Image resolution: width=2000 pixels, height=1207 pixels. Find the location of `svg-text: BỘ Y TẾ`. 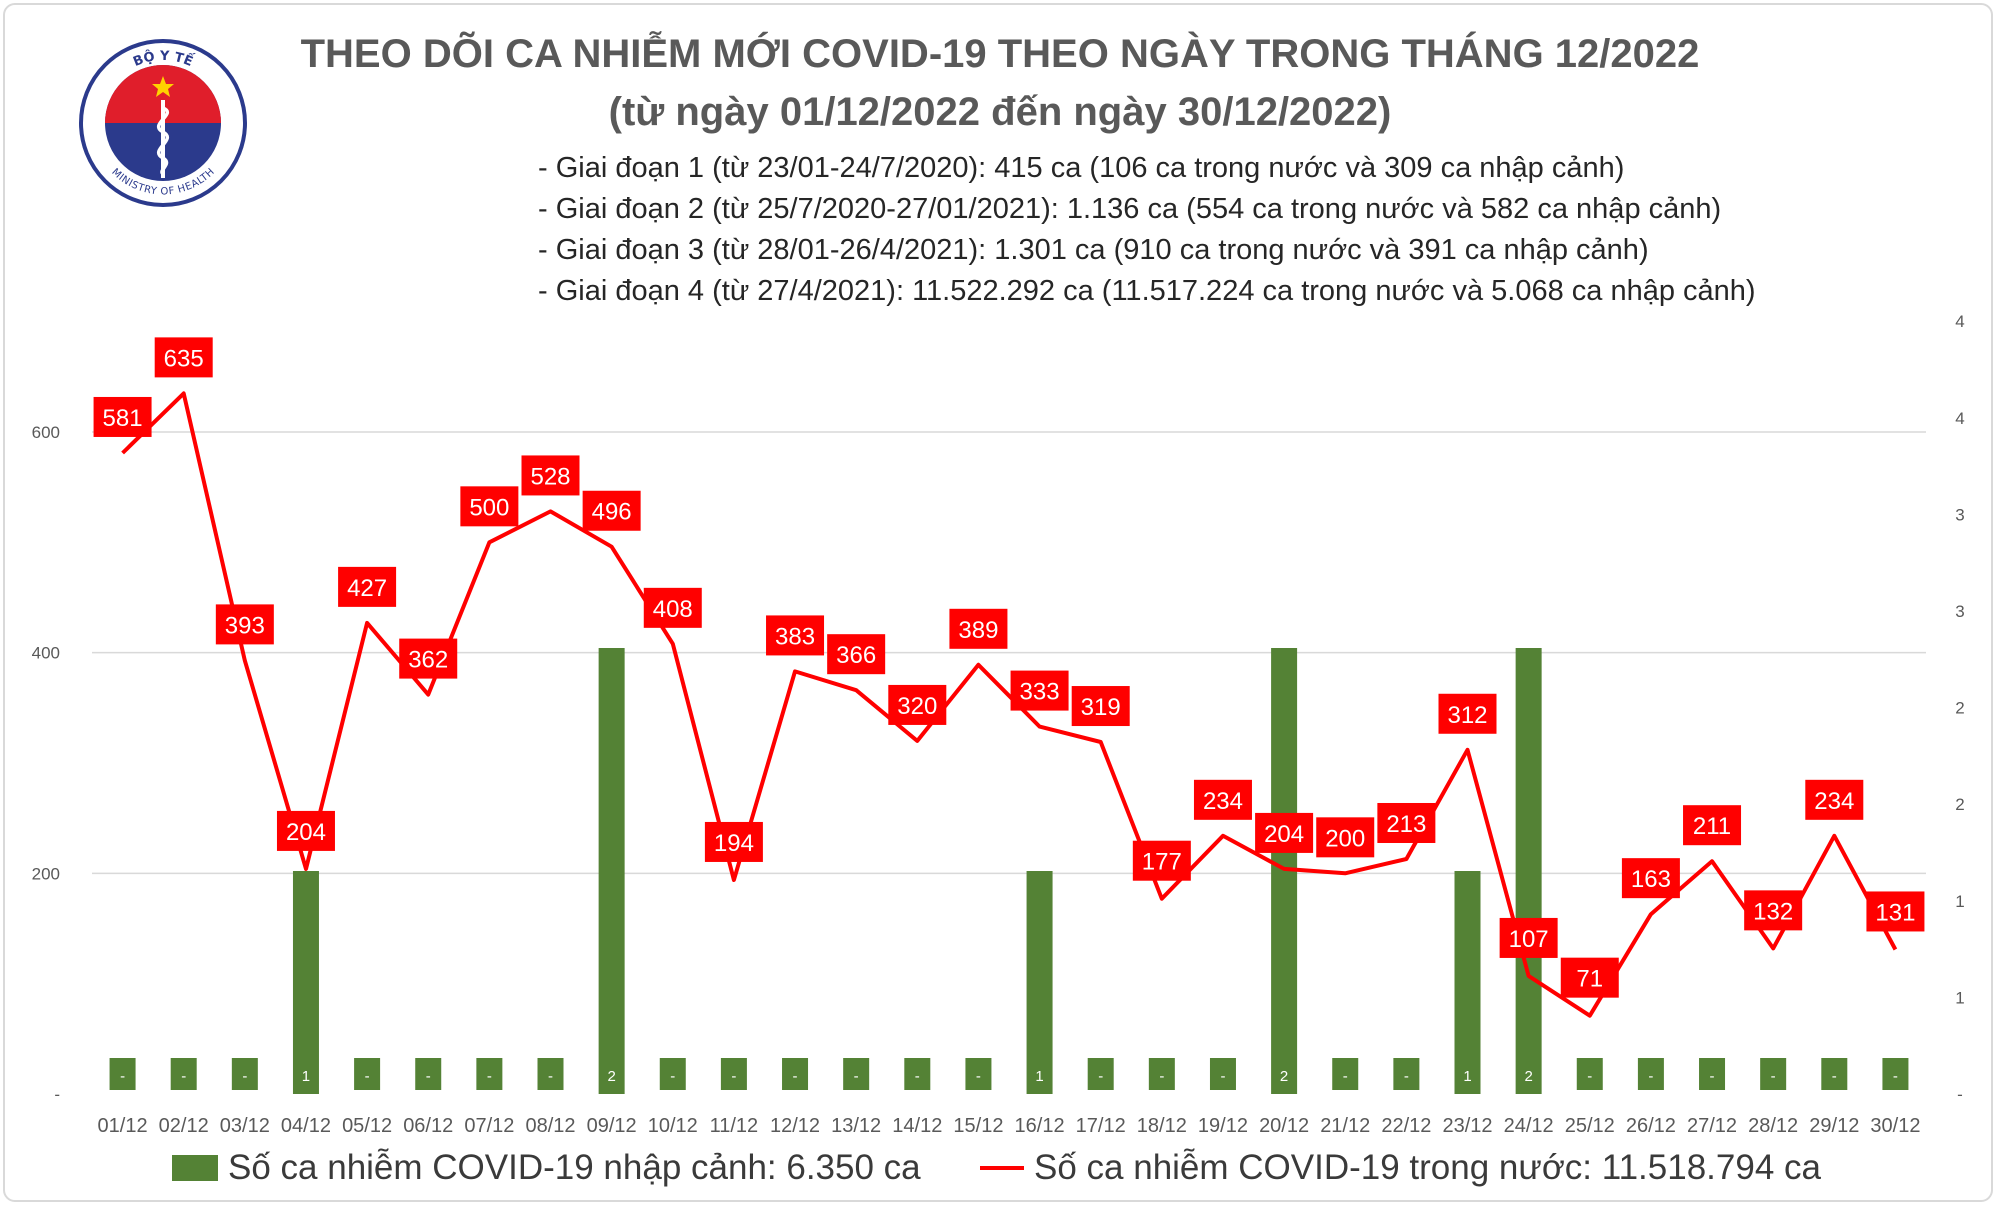

svg-text: BỘ Y TẾ is located at coordinates (163, 59).